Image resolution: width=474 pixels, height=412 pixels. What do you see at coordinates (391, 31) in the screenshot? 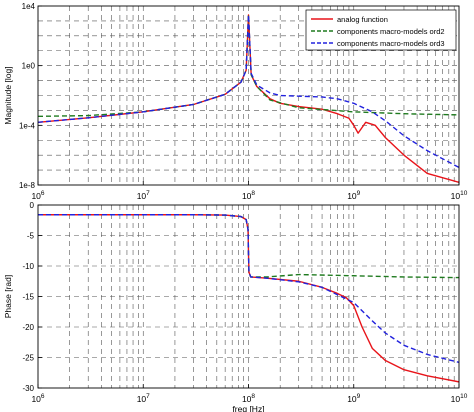
I see `legend-entry-label: components macro-models ord2` at bounding box center [391, 31].